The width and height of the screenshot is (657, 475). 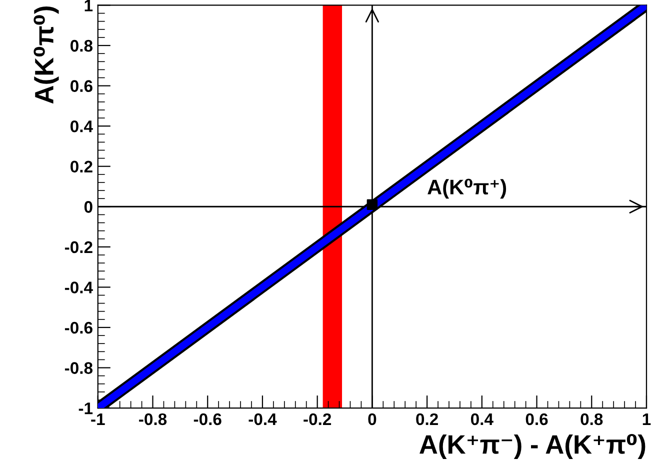 I want to click on y-tick-label: -0.8, so click(x=78, y=368).